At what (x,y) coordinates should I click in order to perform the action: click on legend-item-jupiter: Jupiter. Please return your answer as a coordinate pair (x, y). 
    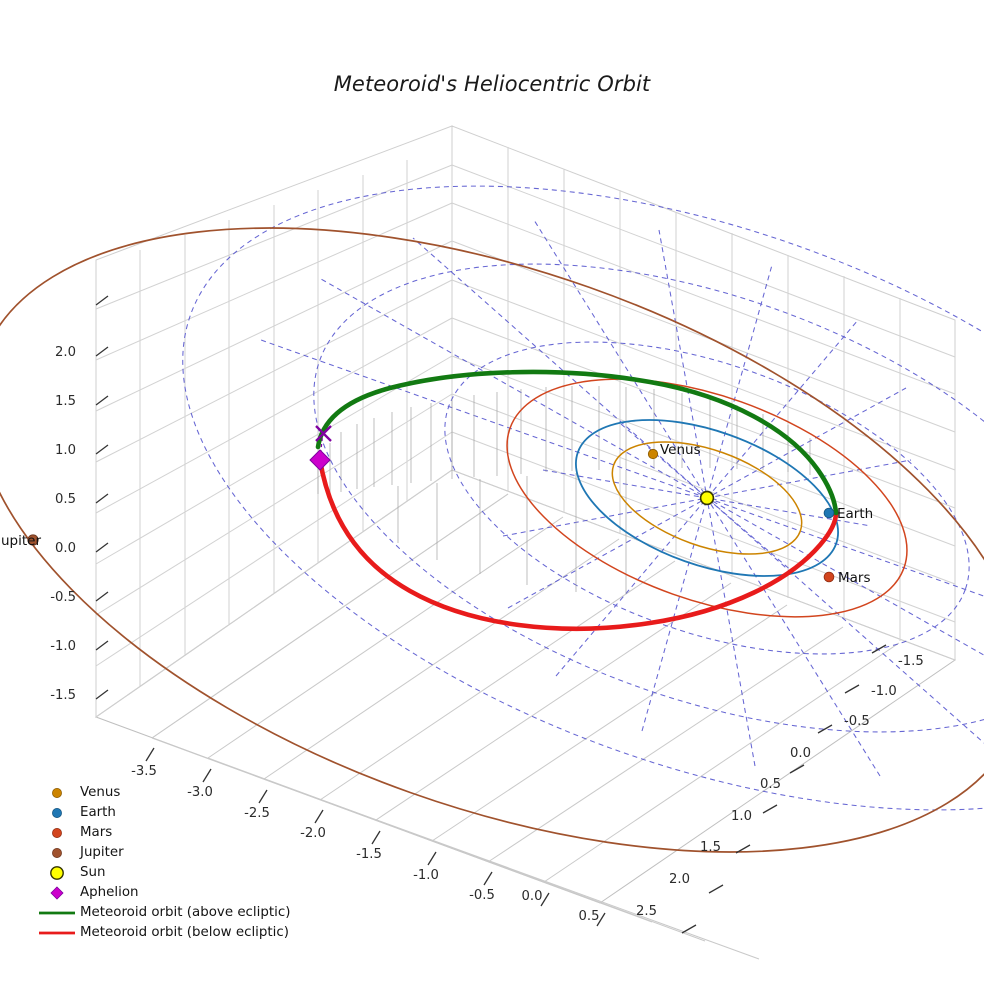
    Looking at the image, I should click on (184, 853).